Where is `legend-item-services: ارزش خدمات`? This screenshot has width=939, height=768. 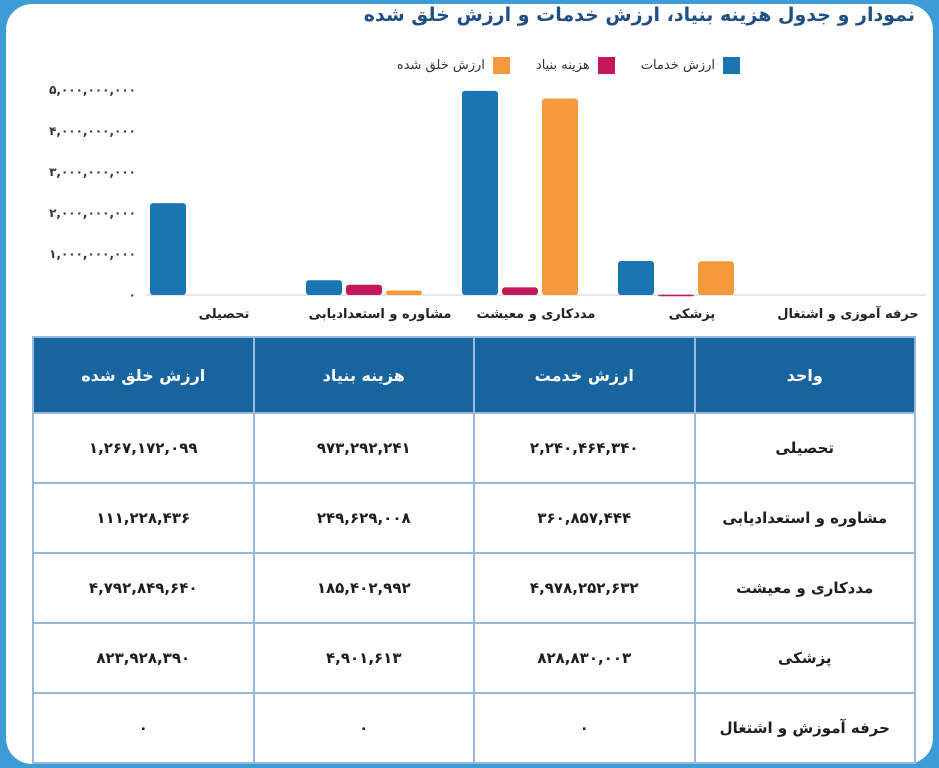
legend-item-services: ارزش خدمات is located at coordinates (690, 65).